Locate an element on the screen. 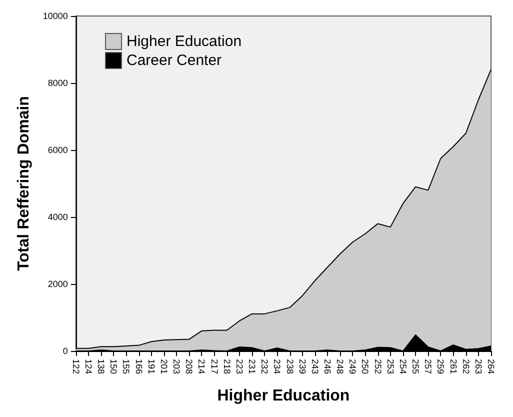 The height and width of the screenshot is (417, 513). x-tick-label: 248 is located at coordinates (340, 366).